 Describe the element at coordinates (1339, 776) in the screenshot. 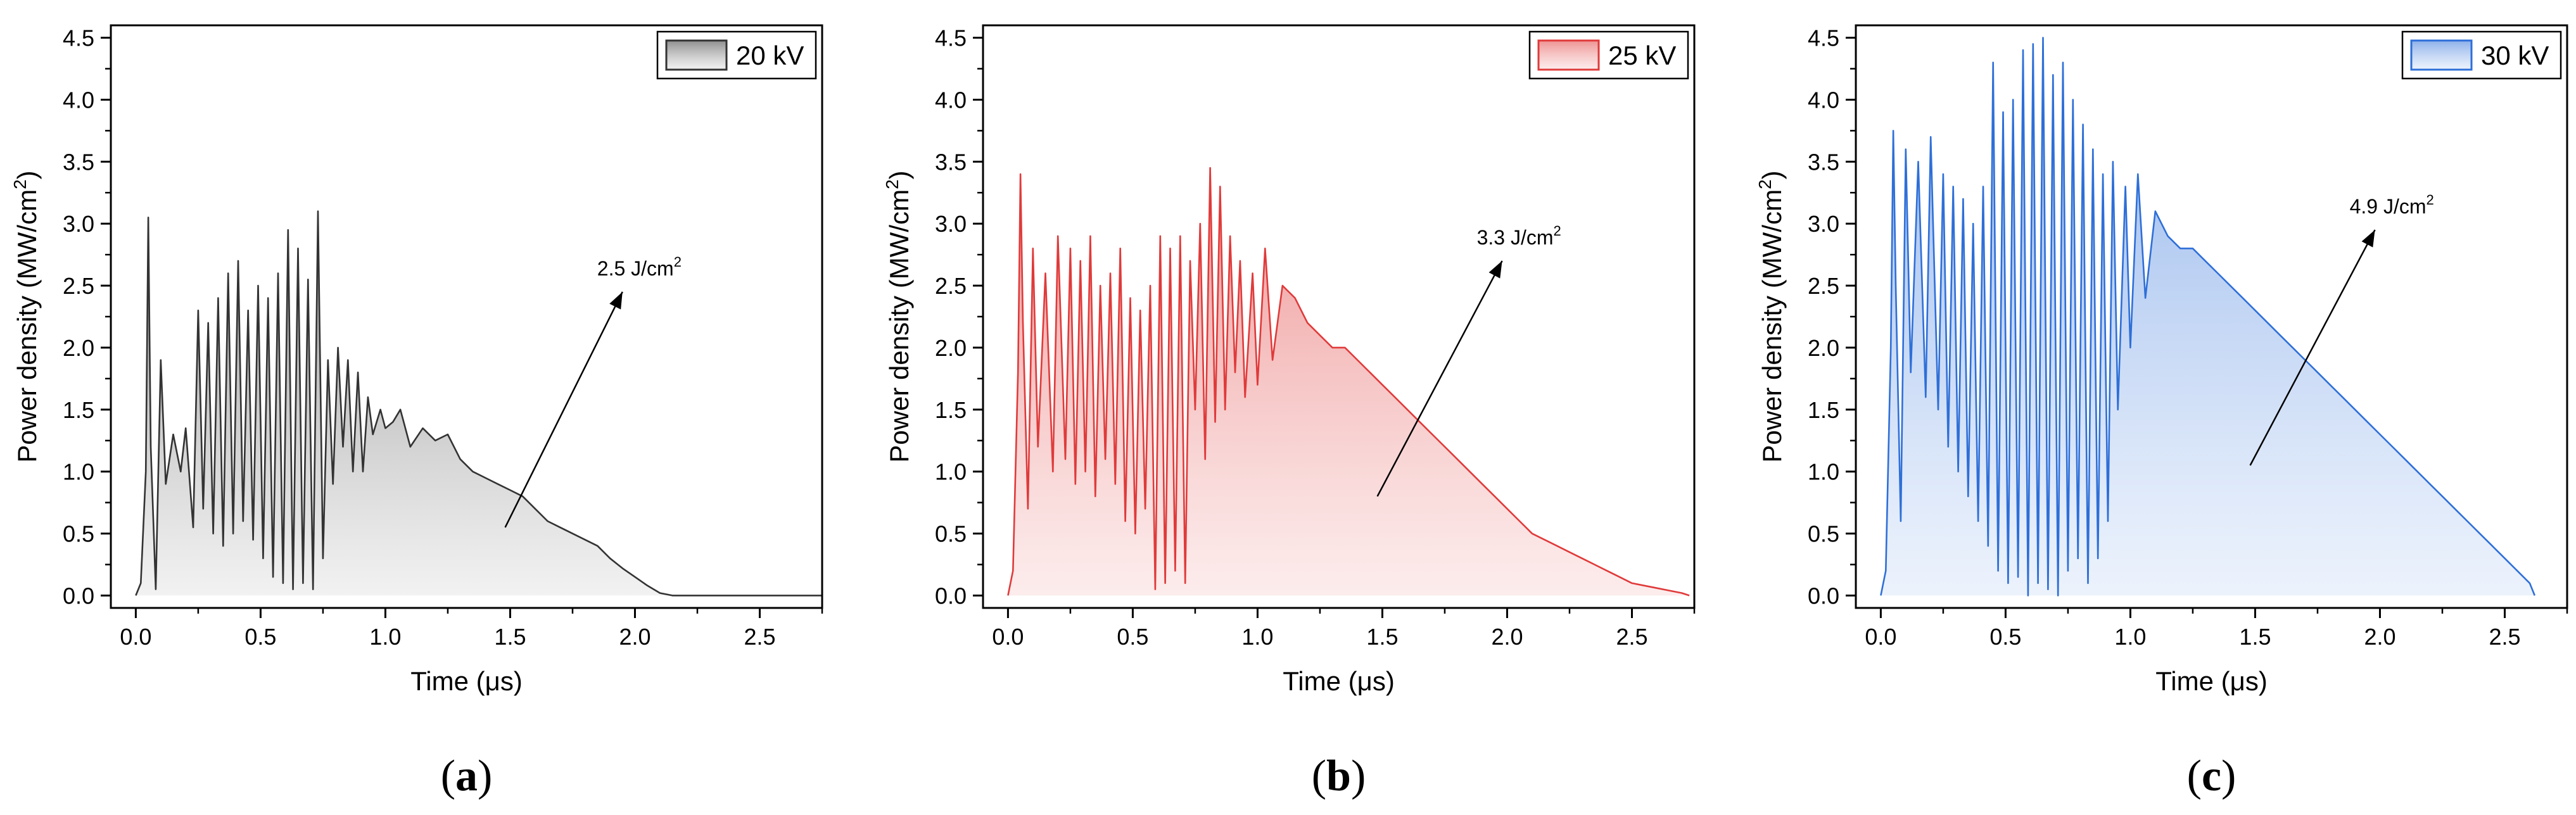

I see `panel-label: (b)` at that location.